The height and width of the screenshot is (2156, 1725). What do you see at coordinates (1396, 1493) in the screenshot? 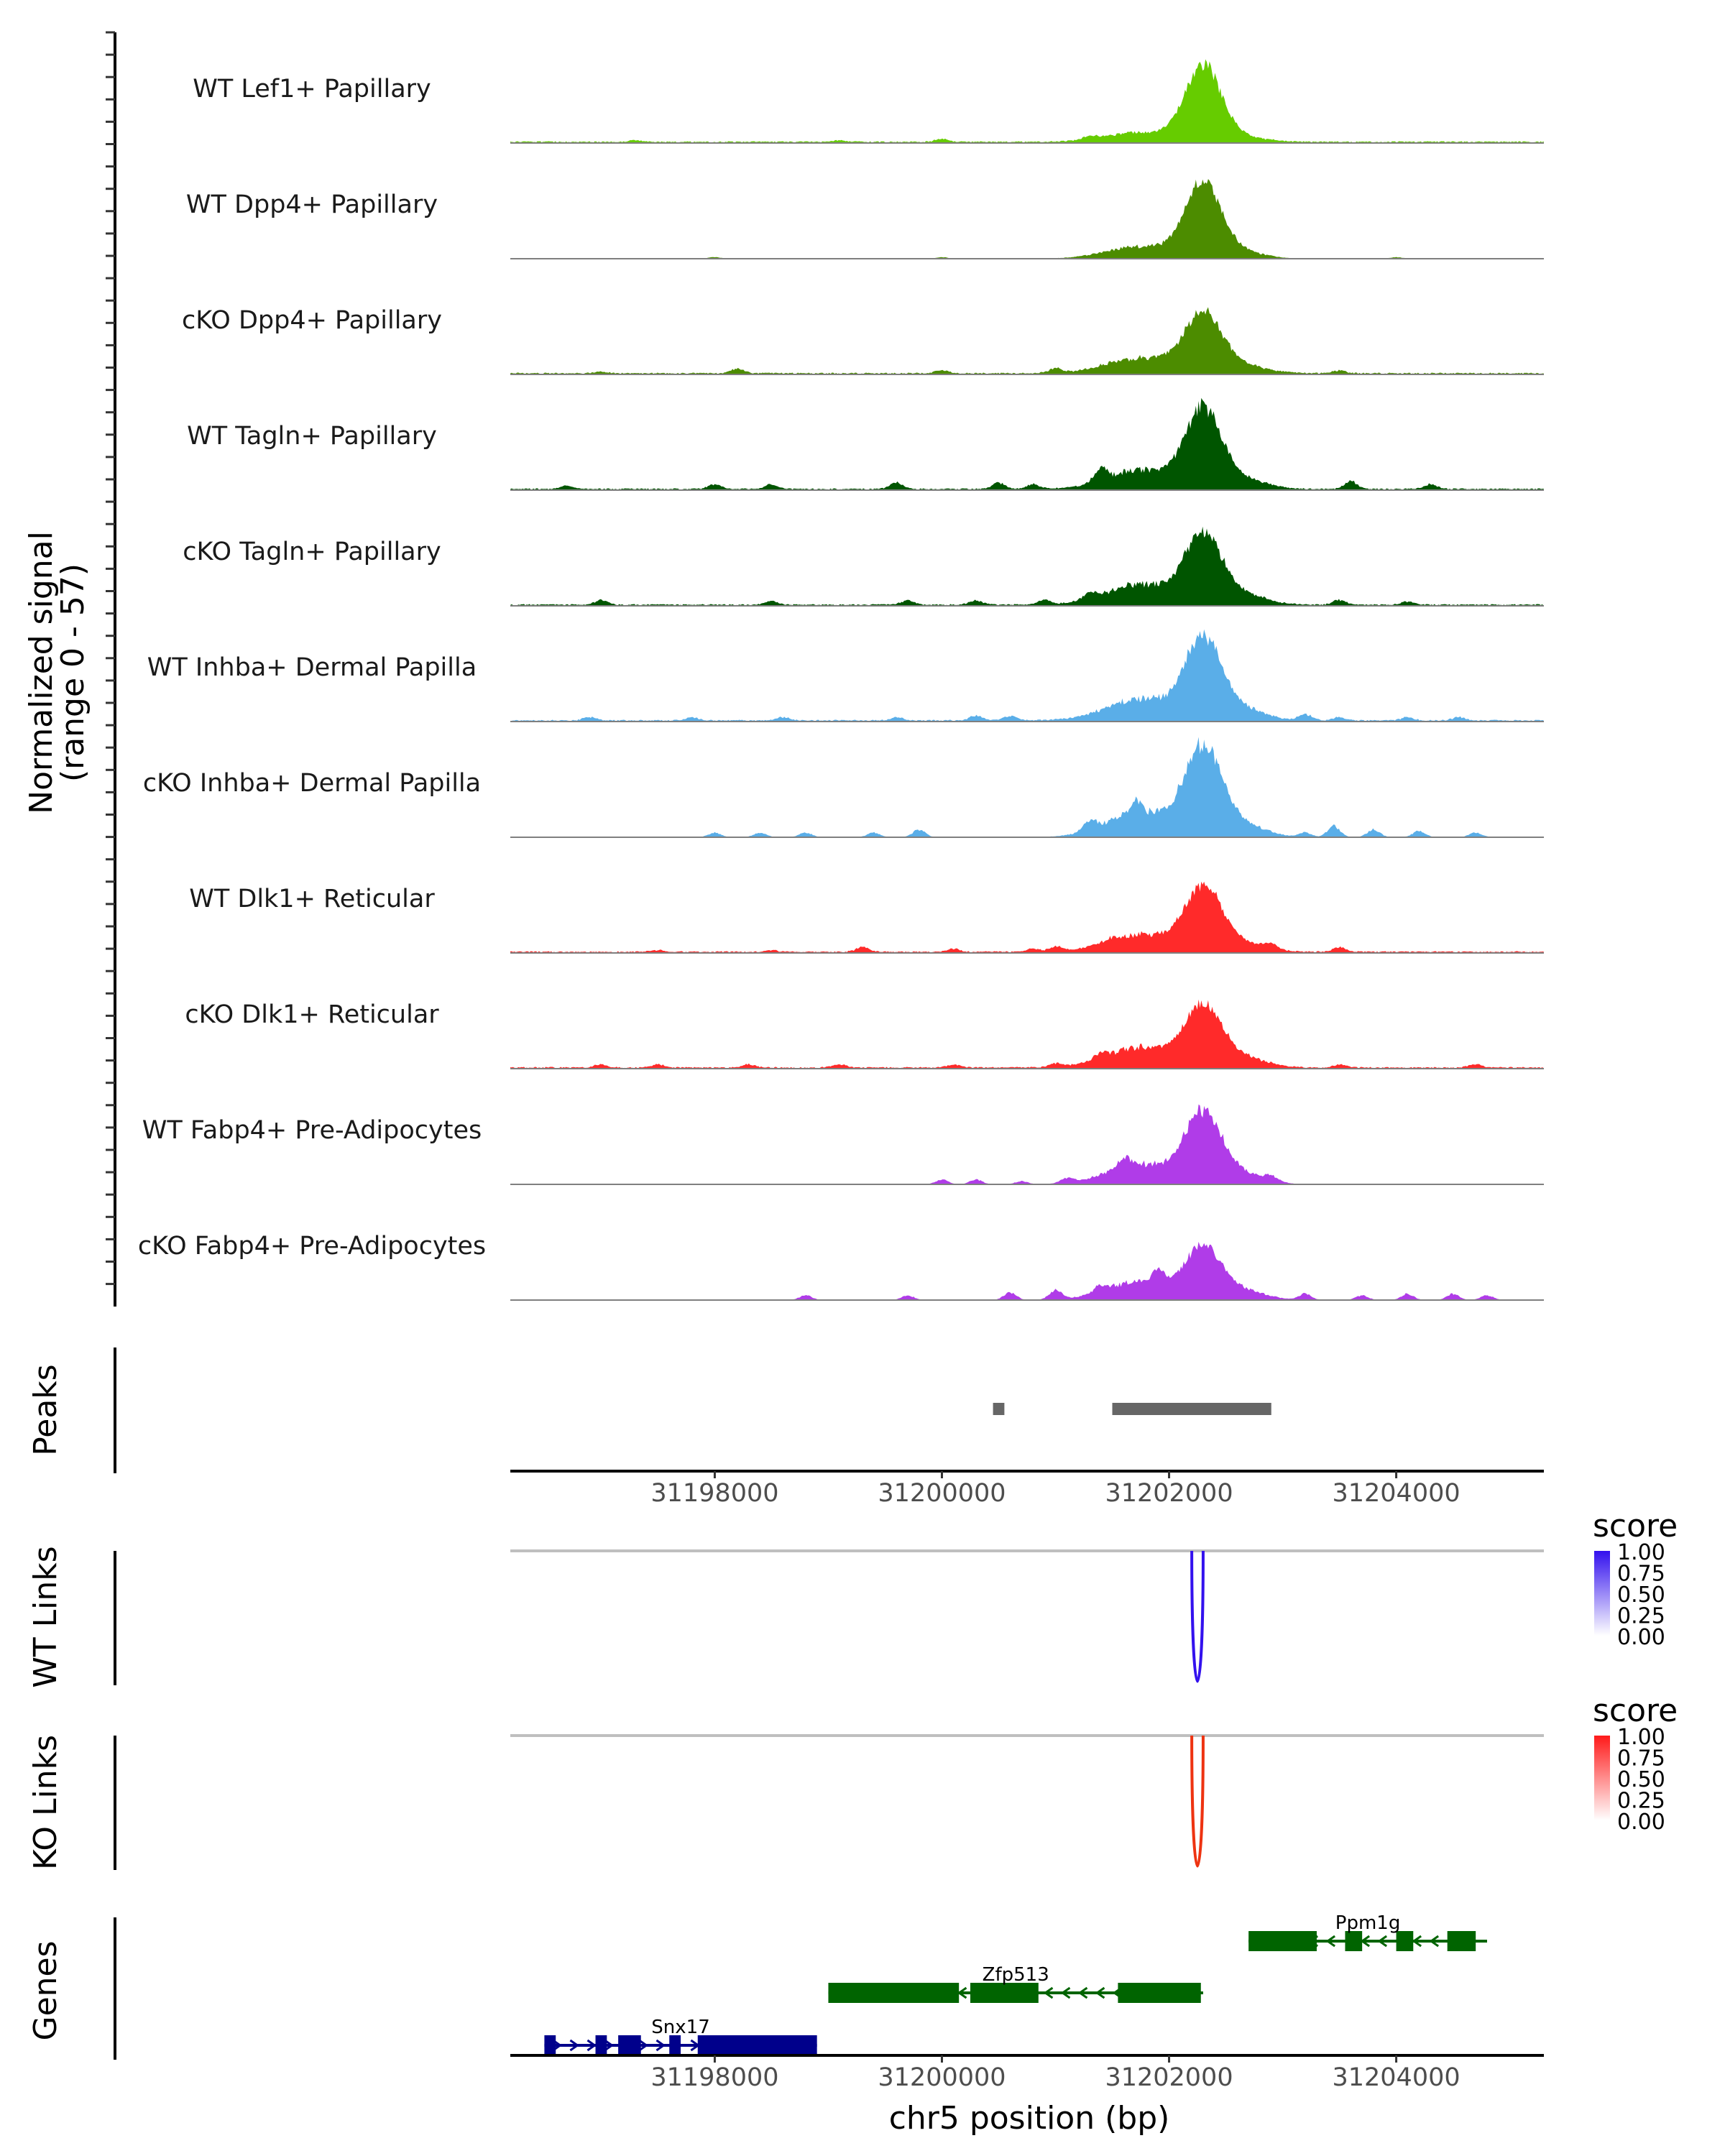
I see `x-axis-middle-tick-label: 31204000` at bounding box center [1396, 1493].